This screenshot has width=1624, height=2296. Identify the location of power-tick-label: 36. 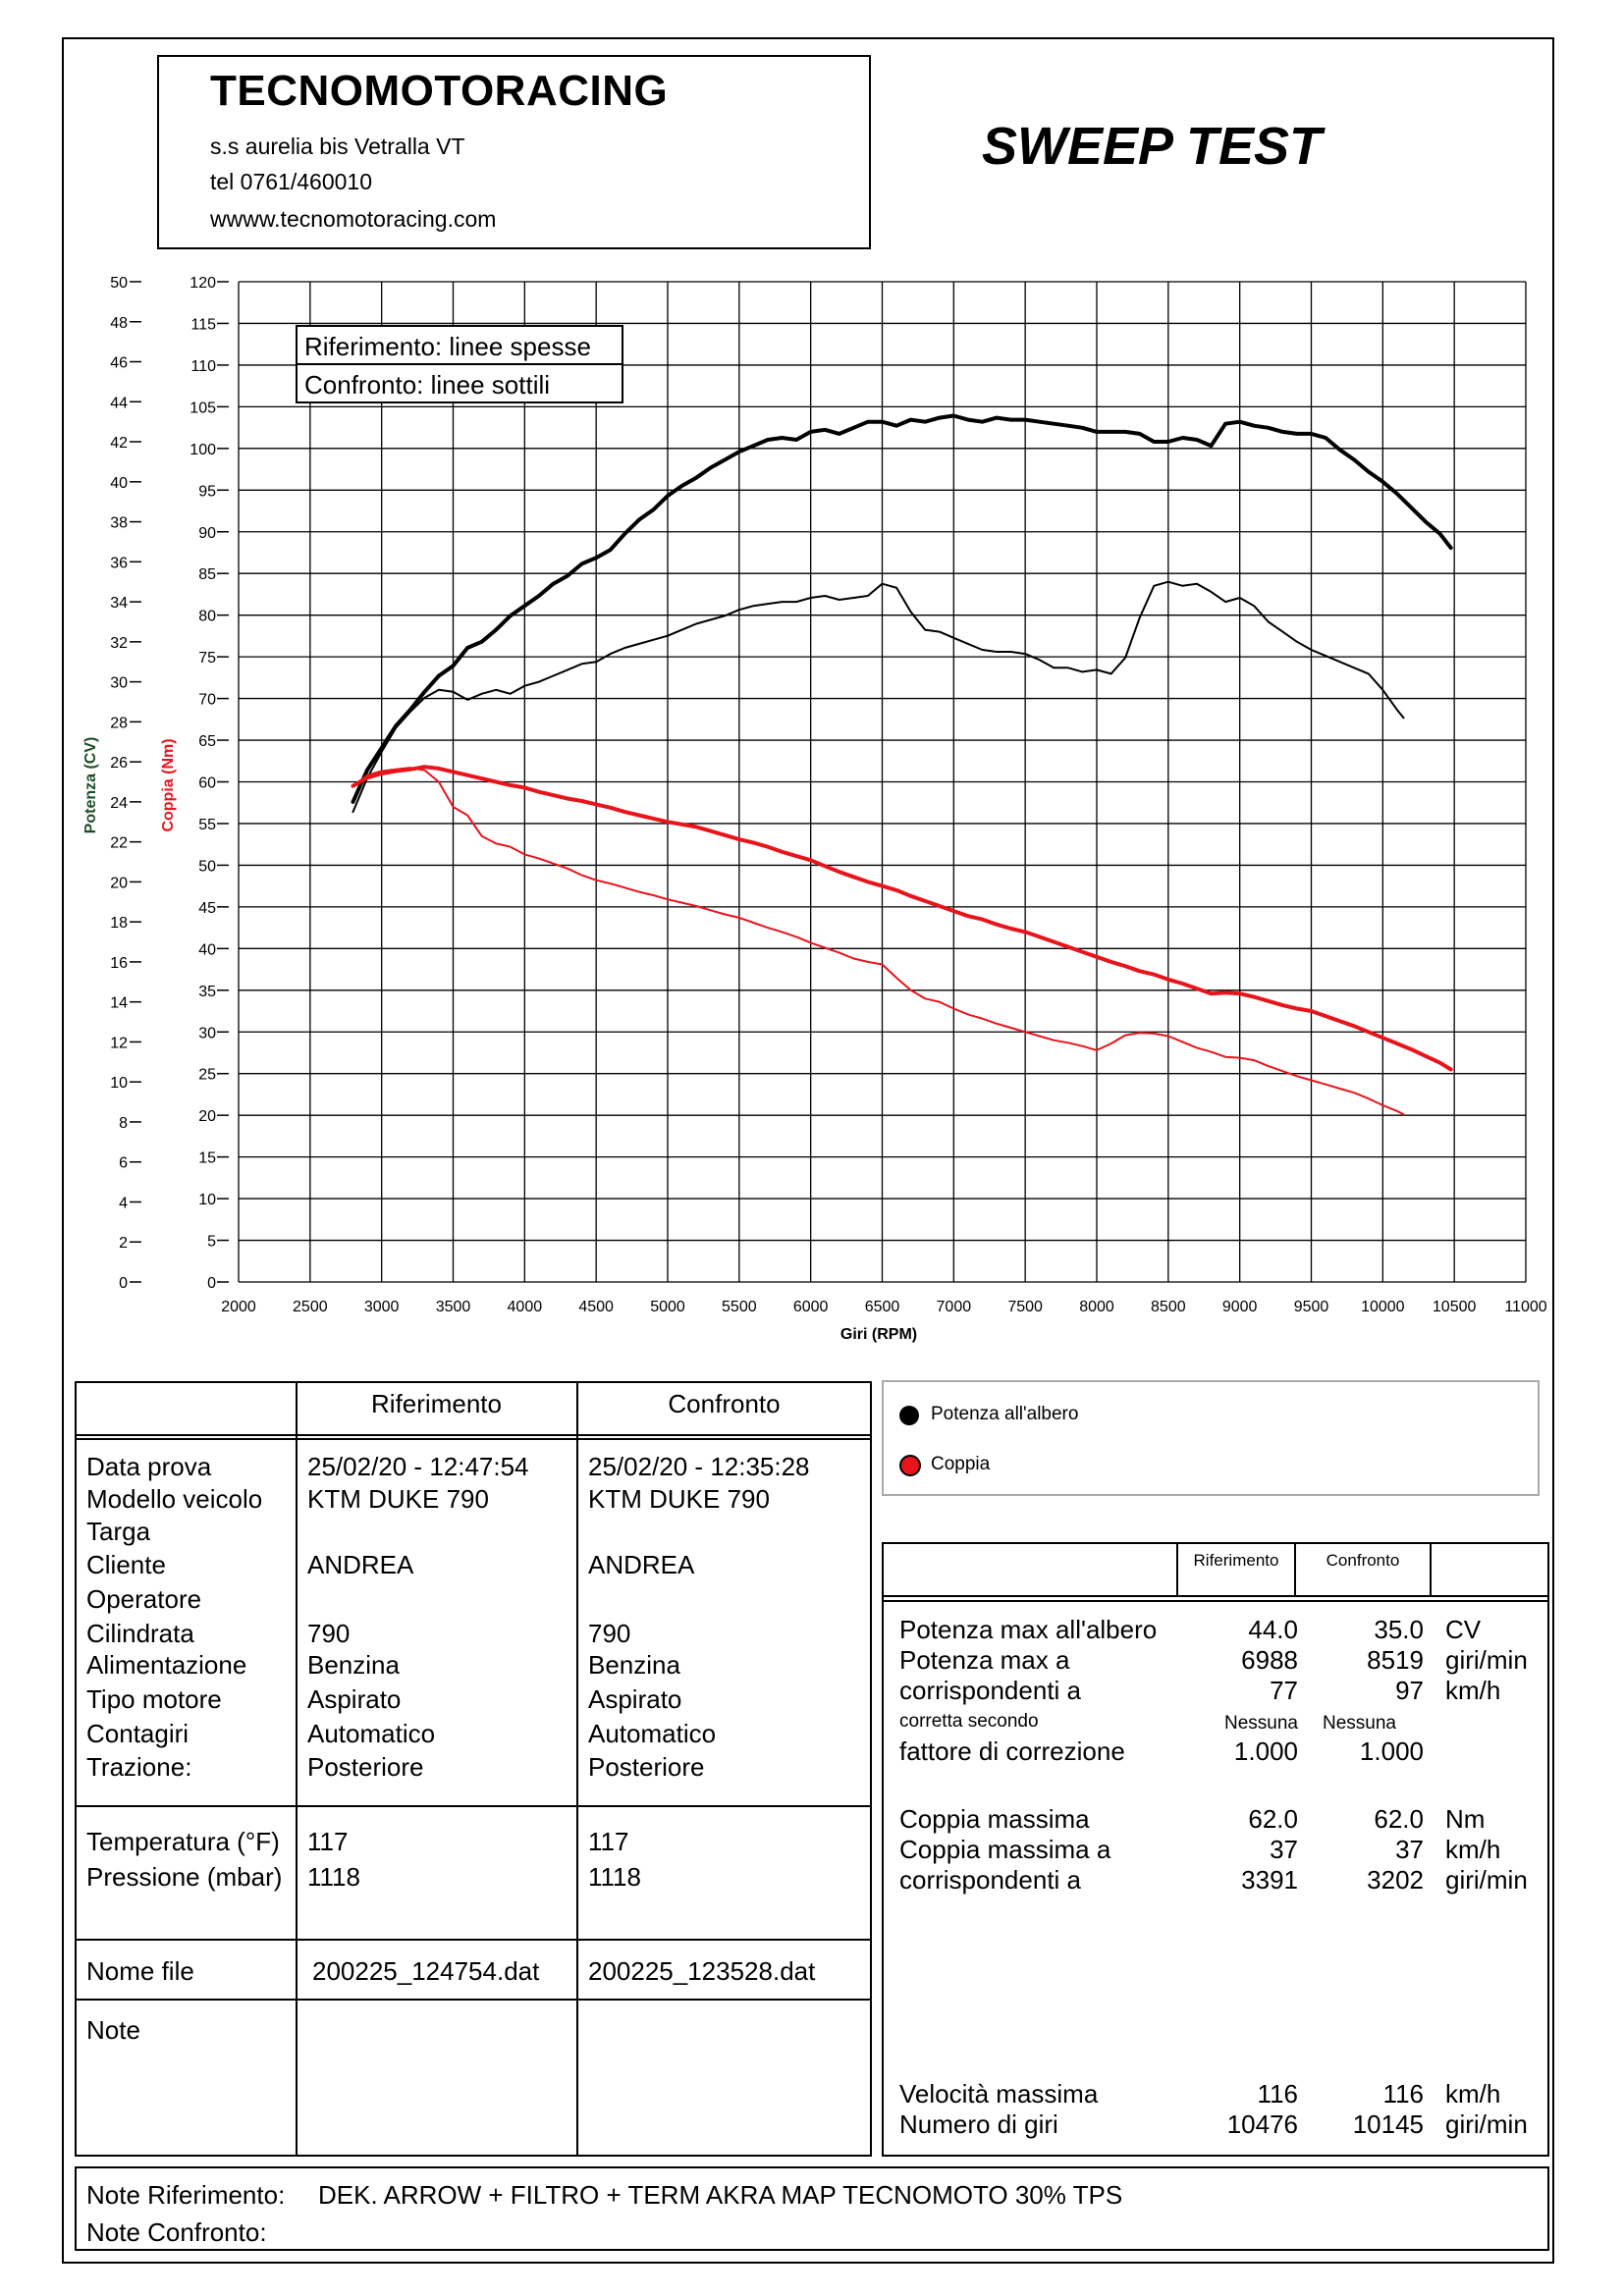
(119, 563).